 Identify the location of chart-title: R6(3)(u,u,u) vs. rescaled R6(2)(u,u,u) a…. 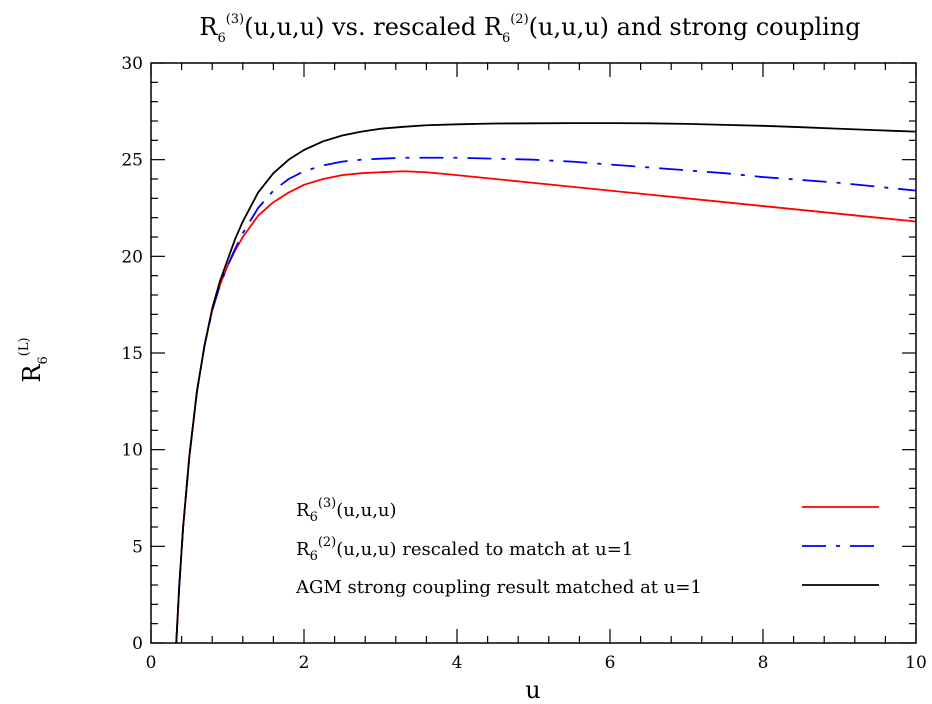
(529, 29).